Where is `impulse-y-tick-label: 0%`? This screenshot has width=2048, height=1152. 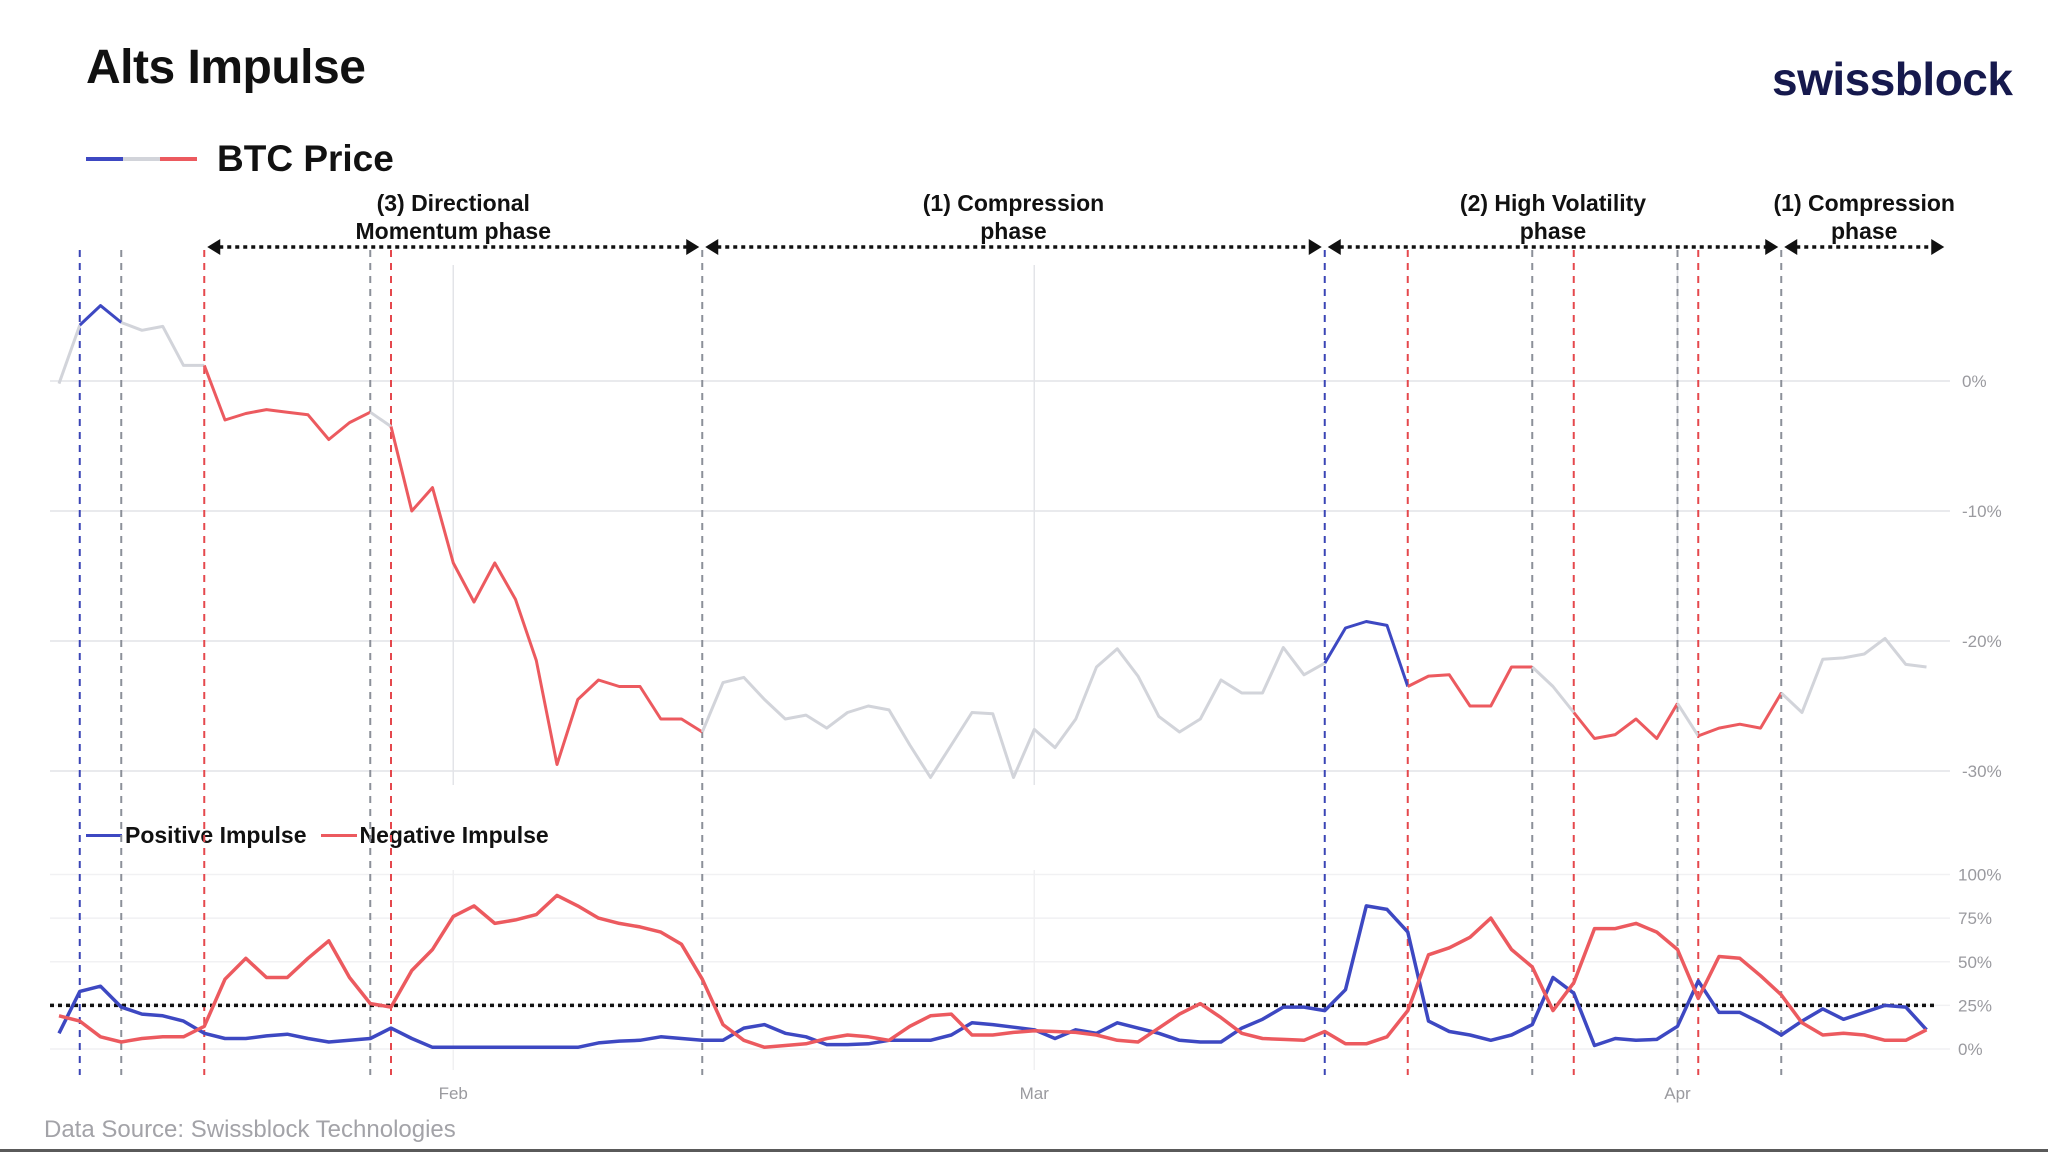 impulse-y-tick-label: 0% is located at coordinates (1970, 1049).